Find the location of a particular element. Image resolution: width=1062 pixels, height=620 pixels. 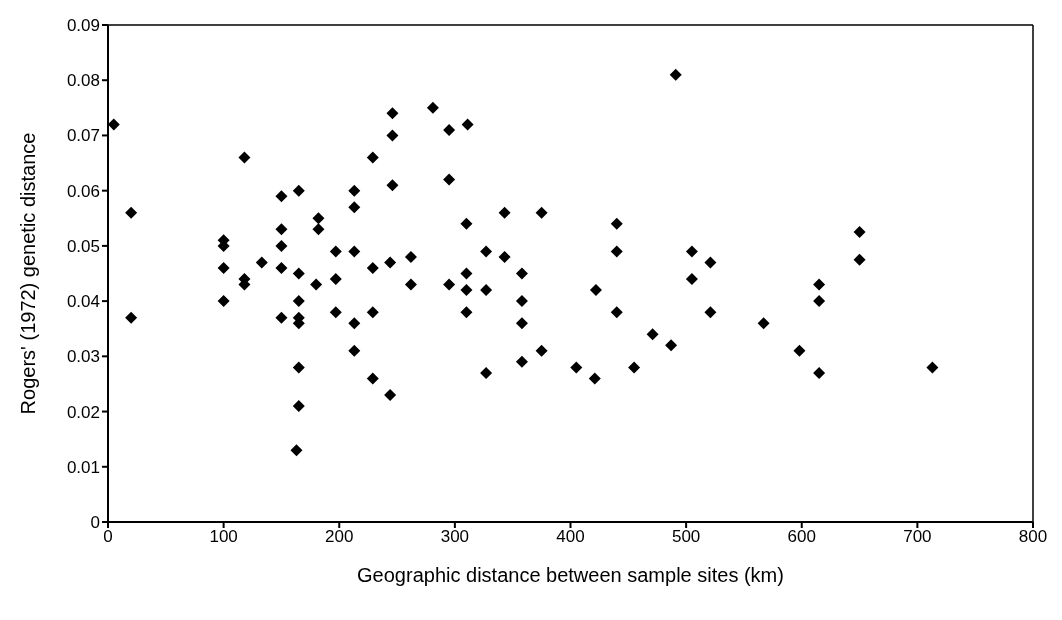

y-tick-label: 0.08 is located at coordinates (83, 81).